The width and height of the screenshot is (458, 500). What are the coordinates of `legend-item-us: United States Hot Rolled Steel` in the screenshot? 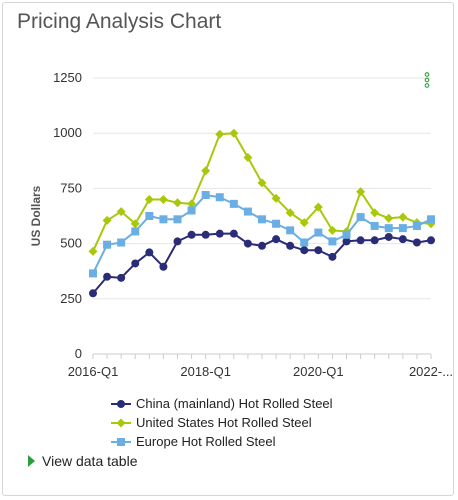 It's located at (221, 422).